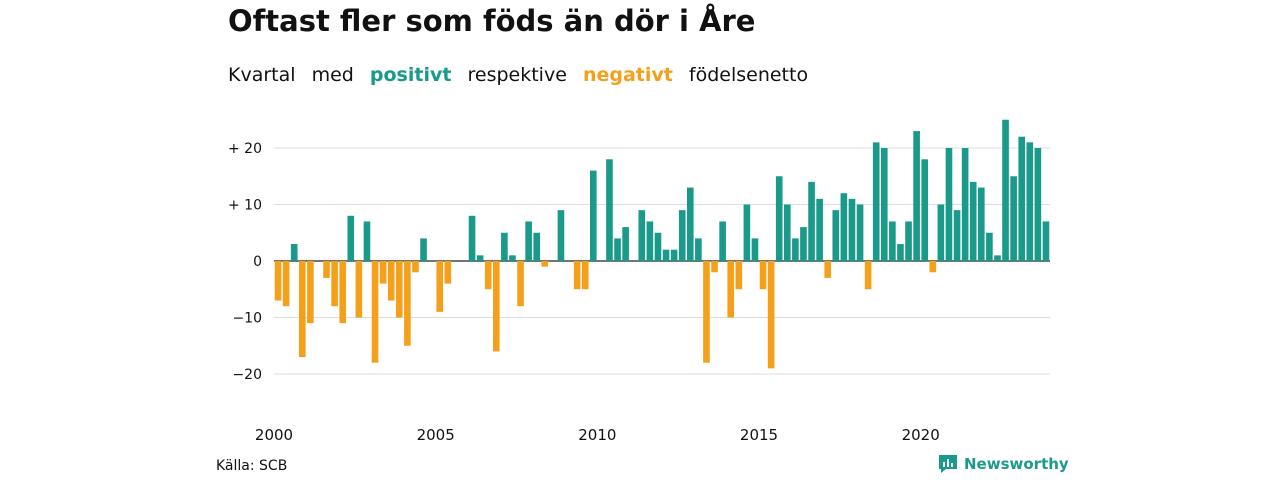  What do you see at coordinates (436, 435) in the screenshot?
I see `x-tick-label: 2005` at bounding box center [436, 435].